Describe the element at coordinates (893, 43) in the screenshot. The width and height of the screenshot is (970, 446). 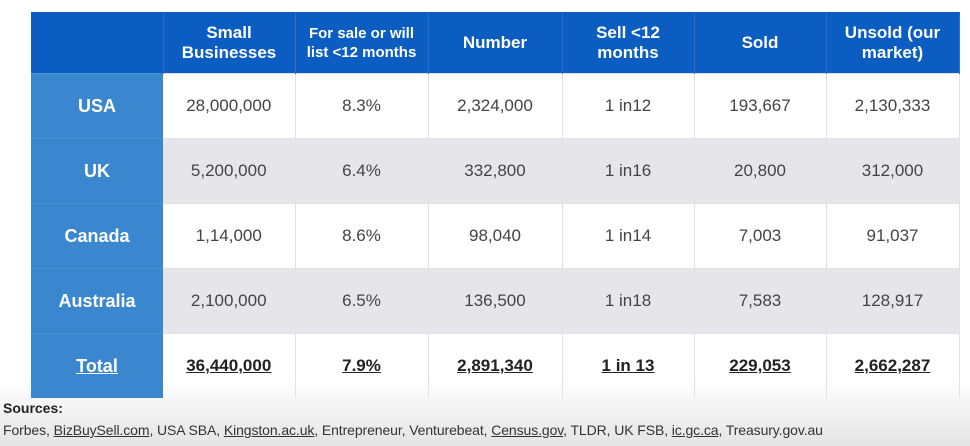
I see `header-unsold: Unsold (our market)` at that location.